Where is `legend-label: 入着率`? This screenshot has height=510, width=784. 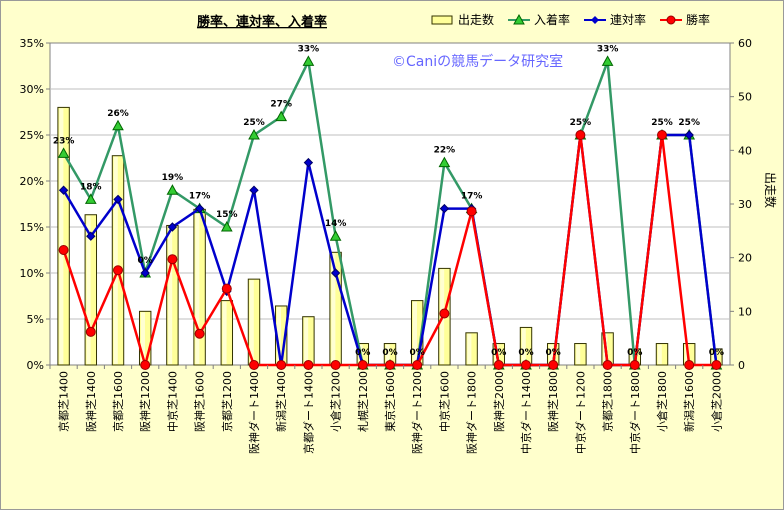
legend-label: 入着率 is located at coordinates (552, 19).